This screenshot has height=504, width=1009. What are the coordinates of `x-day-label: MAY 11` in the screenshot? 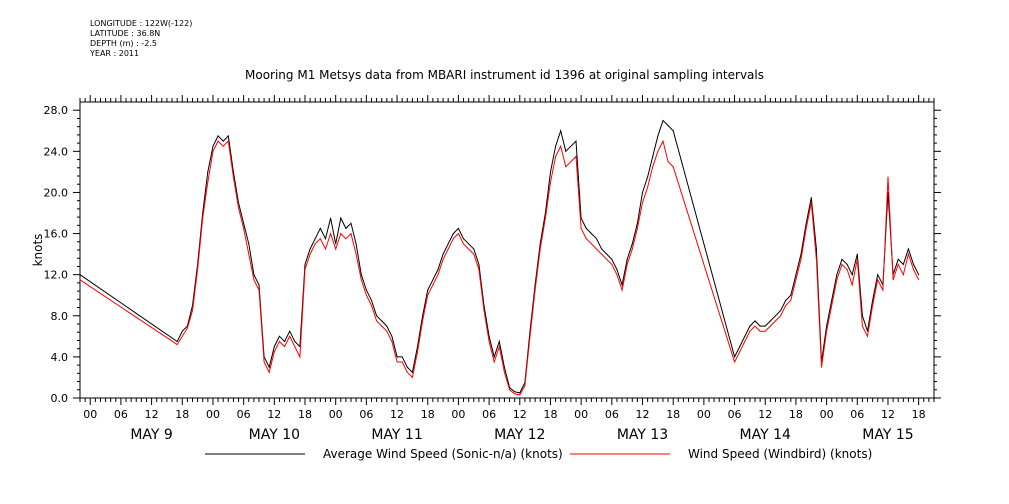 It's located at (396, 435).